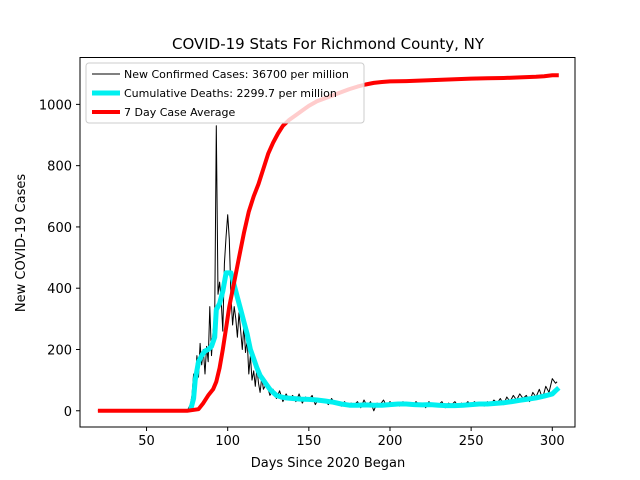 Image resolution: width=640 pixels, height=480 pixels. Describe the element at coordinates (68, 412) in the screenshot. I see `y-tick-label: 0` at that location.